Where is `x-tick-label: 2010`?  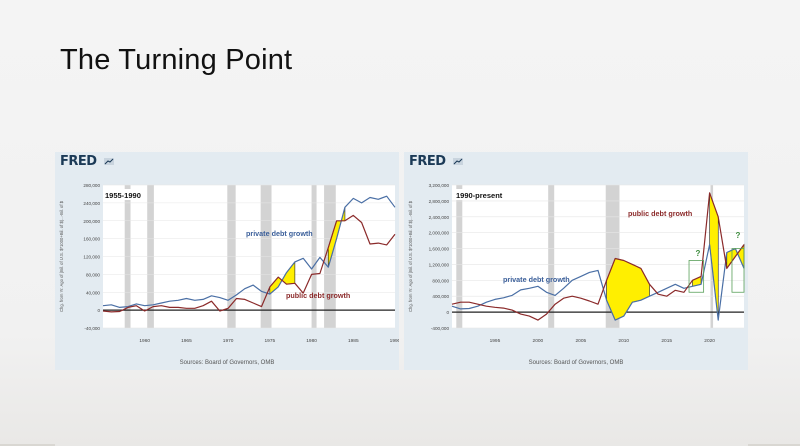 x-tick-label: 2010 is located at coordinates (623, 341).